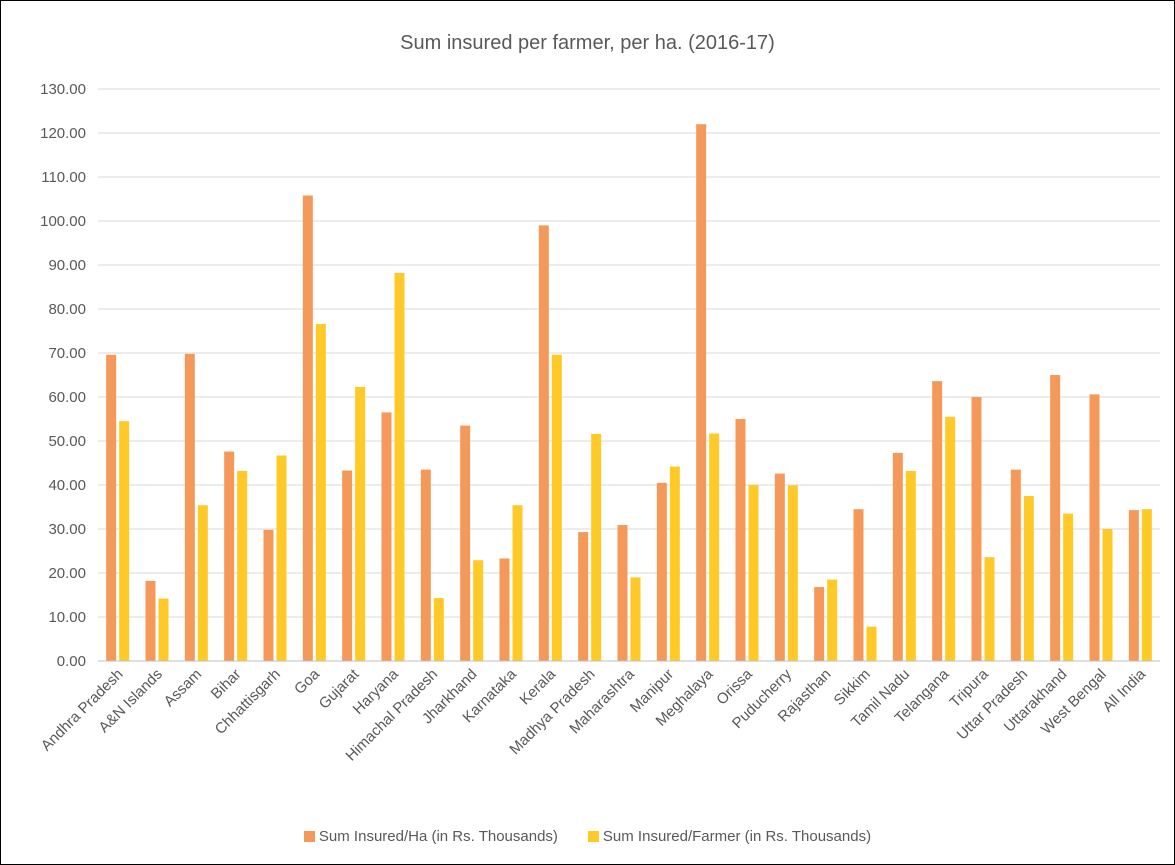 The image size is (1175, 865). I want to click on x-tick-label: Bihar, so click(226, 684).